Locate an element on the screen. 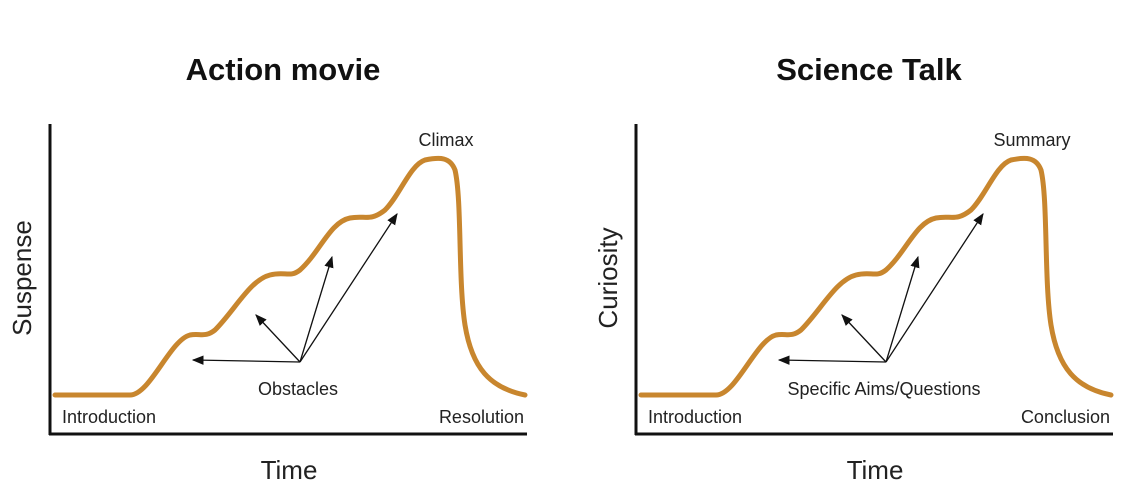 This screenshot has height=491, width=1132. panel-title: Action movie is located at coordinates (283, 69).